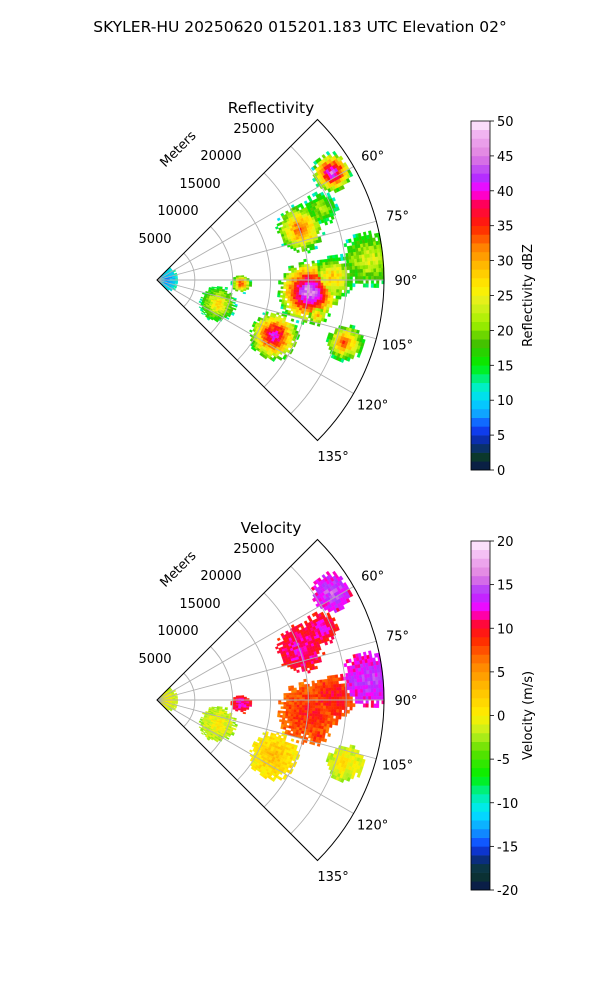 The width and height of the screenshot is (600, 1004). What do you see at coordinates (528, 715) in the screenshot?
I see `colorbar-label: Velocity (m/s)` at bounding box center [528, 715].